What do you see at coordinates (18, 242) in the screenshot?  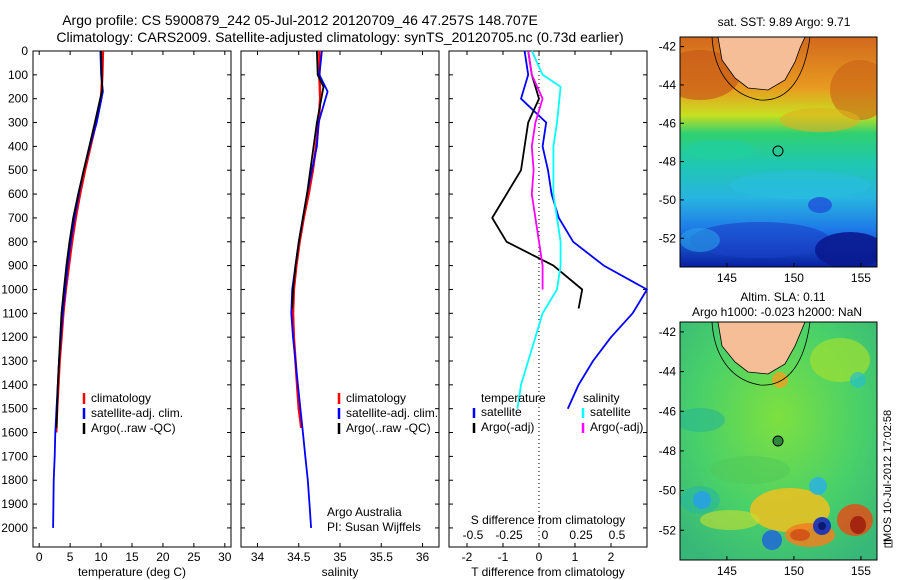 I see `ytick-label: 800` at bounding box center [18, 242].